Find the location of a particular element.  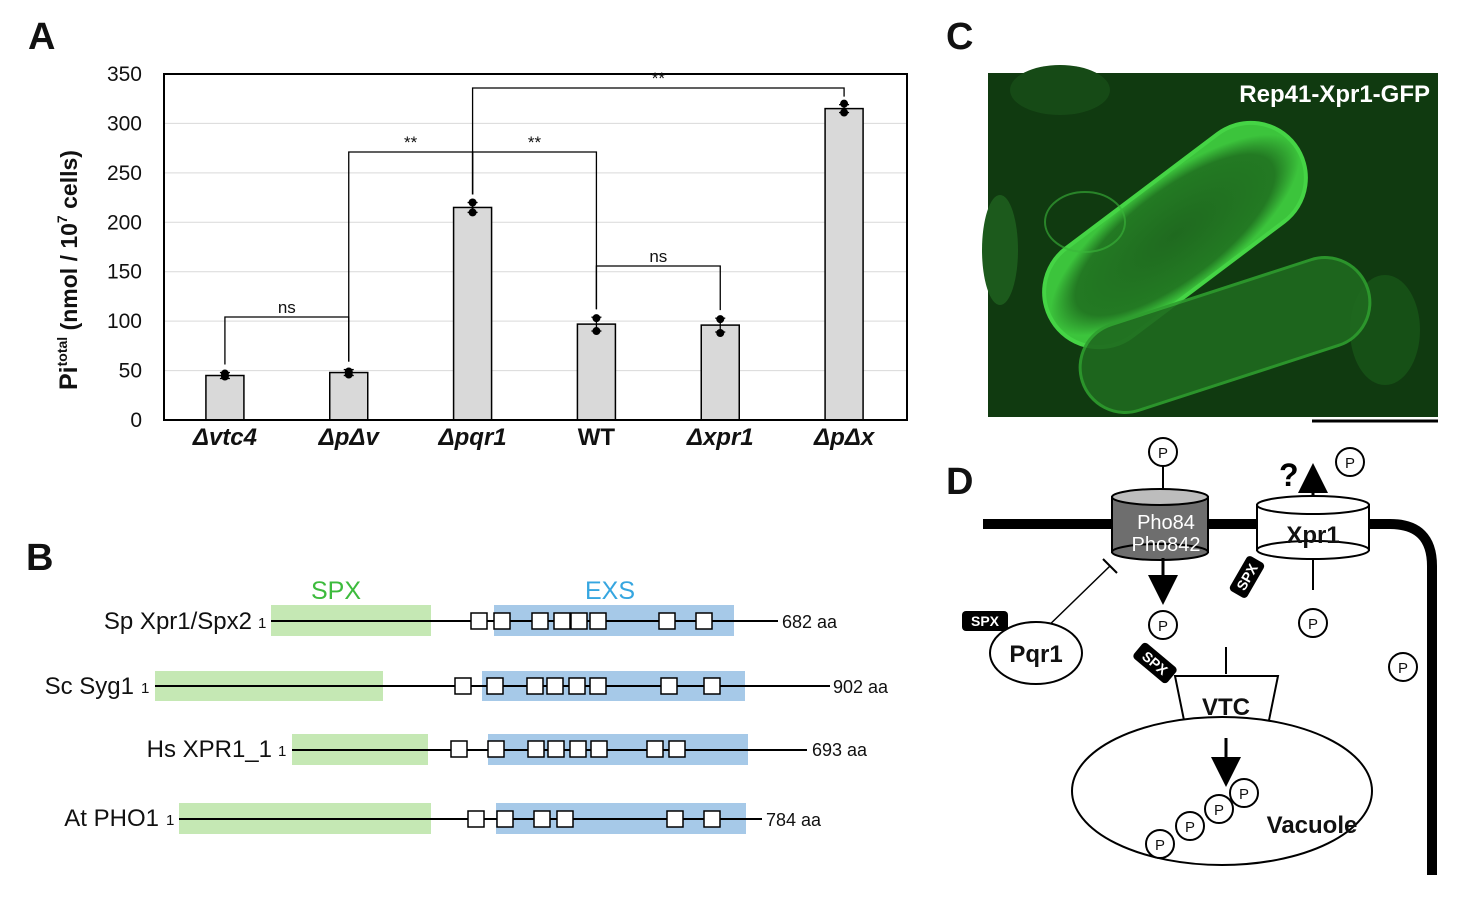

x-category-labels: Δvtc4 ΔpΔv Δpqr1 WT Δxpr1 ΔpΔx is located at coordinates (534, 437).